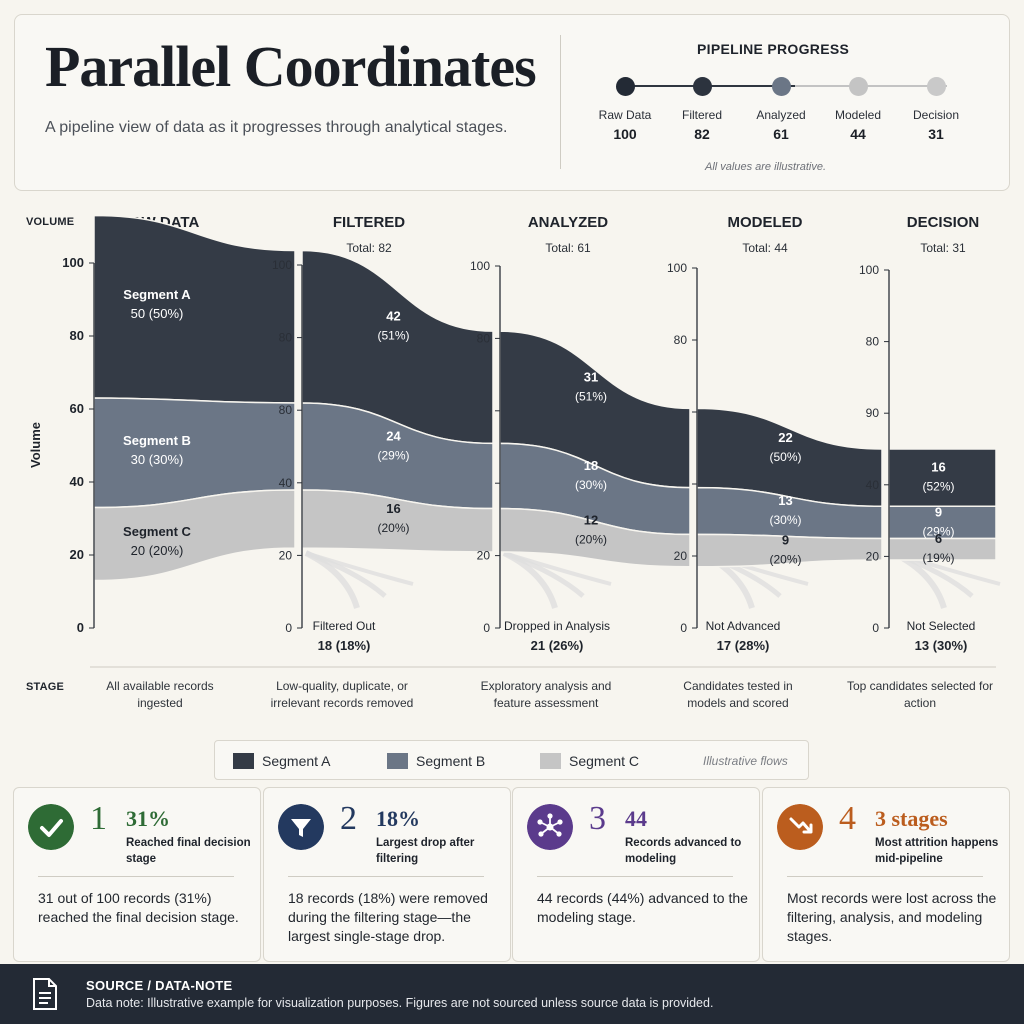  What do you see at coordinates (348, 818) in the screenshot?
I see `card-number: 2` at bounding box center [348, 818].